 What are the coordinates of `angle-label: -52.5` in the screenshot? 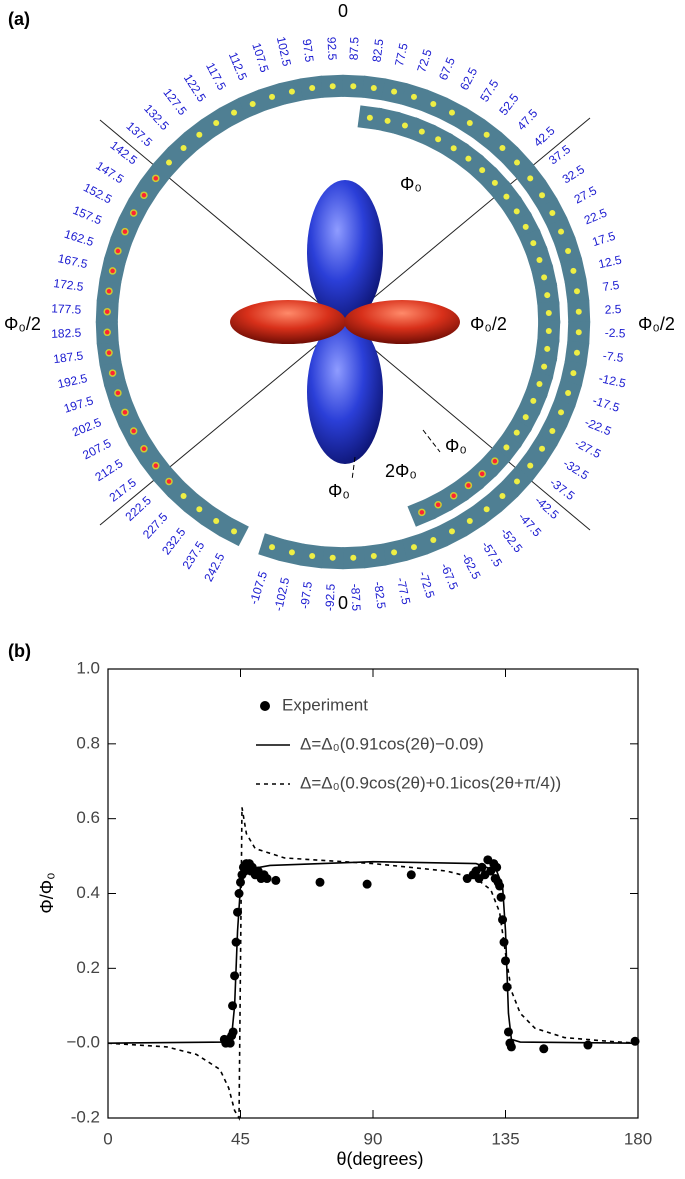 It's located at (512, 540).